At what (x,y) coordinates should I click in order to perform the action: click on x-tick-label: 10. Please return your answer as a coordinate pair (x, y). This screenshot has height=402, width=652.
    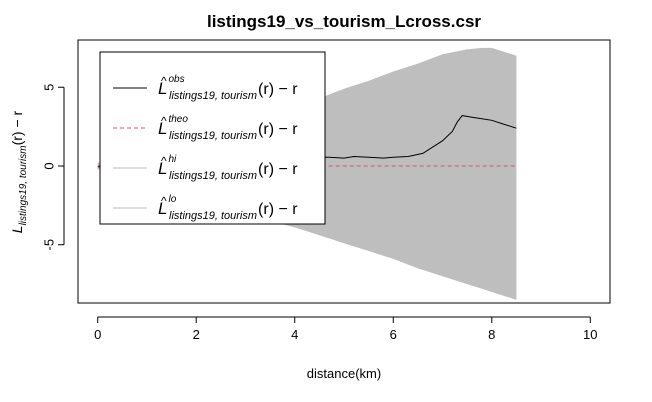
    Looking at the image, I should click on (590, 334).